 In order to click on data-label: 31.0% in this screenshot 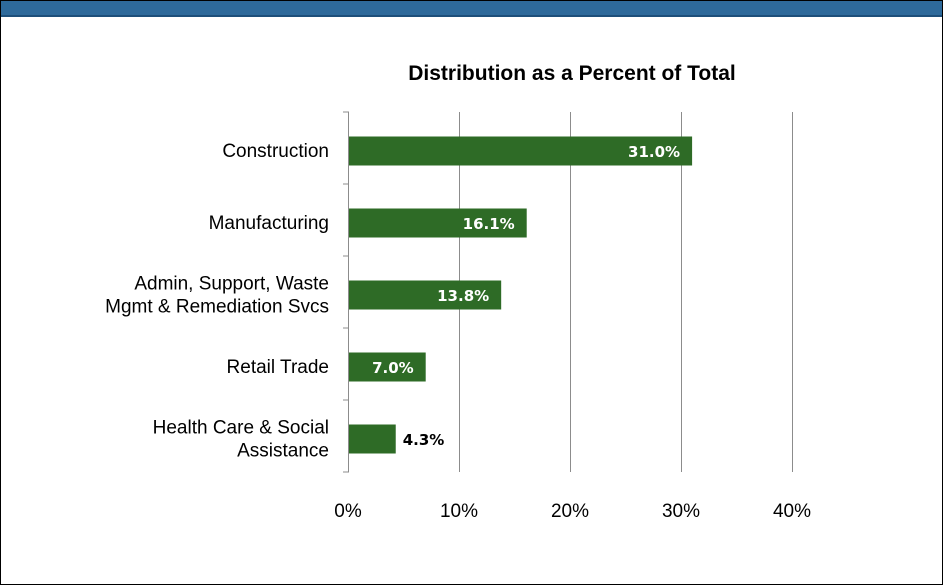, I will do `click(654, 152)`.